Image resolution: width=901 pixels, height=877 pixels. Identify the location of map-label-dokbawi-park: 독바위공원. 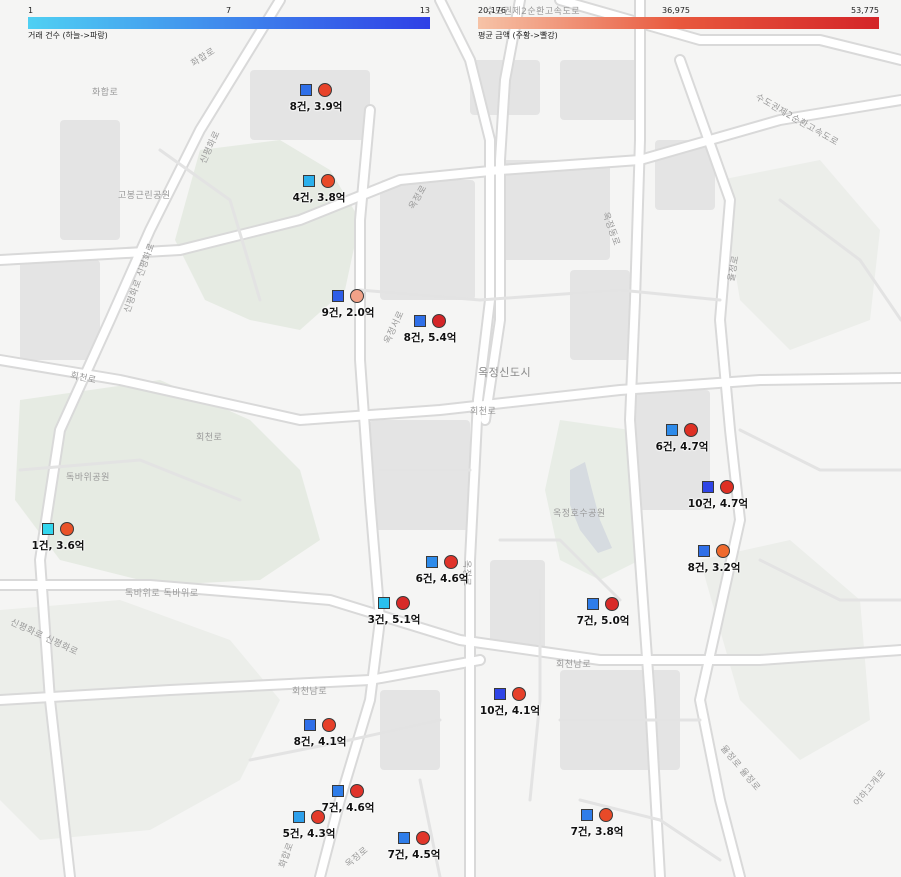
(88, 478).